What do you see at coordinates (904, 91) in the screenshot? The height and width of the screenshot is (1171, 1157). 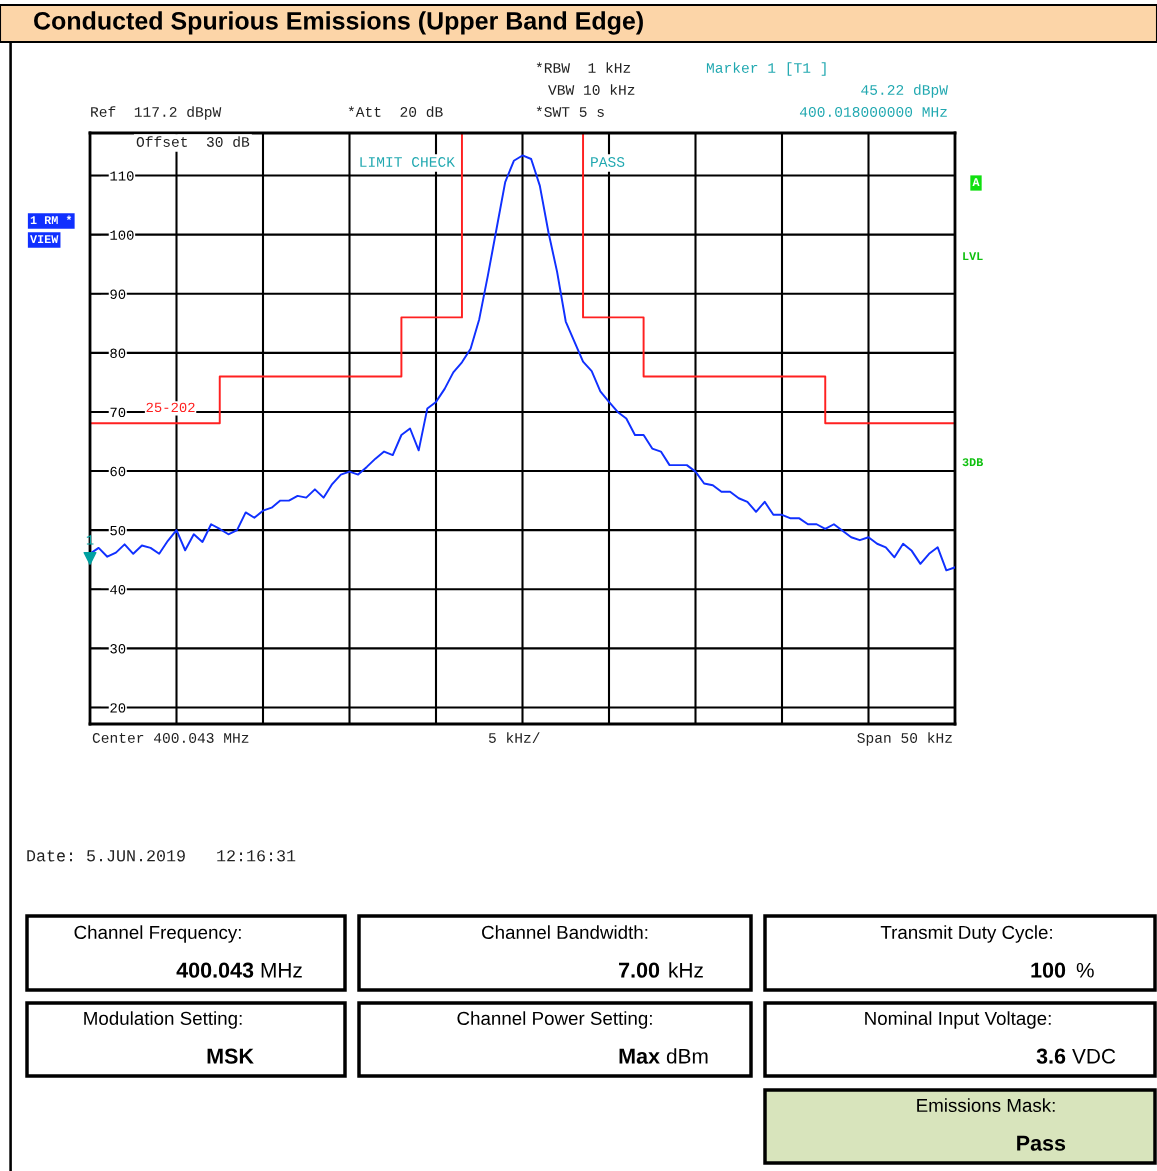 I see `text: 45.22 dBpW` at bounding box center [904, 91].